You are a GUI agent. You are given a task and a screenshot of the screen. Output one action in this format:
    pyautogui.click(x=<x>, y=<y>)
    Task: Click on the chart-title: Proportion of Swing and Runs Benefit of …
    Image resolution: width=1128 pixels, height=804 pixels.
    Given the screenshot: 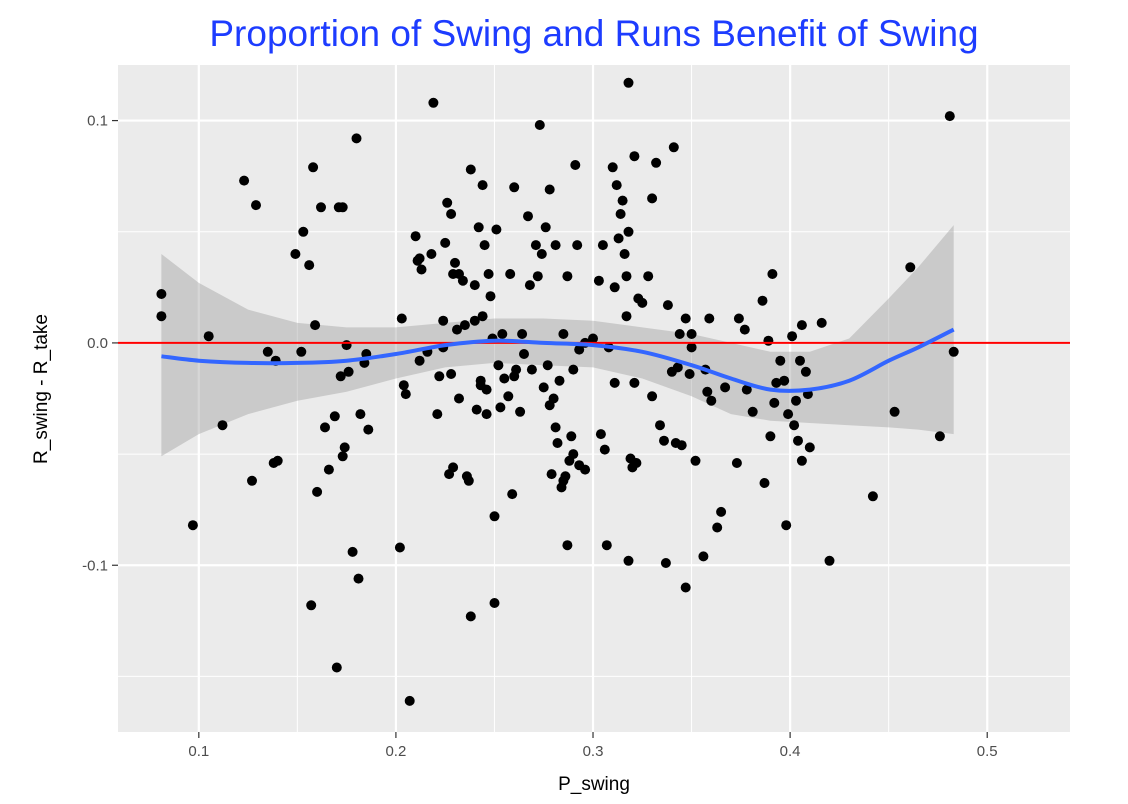 What is the action you would take?
    pyautogui.click(x=593, y=33)
    